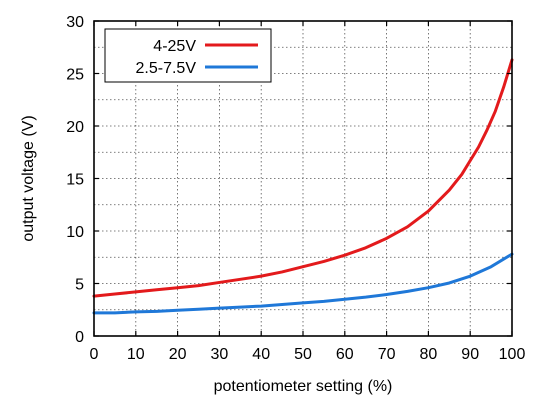 The width and height of the screenshot is (560, 405). I want to click on x-tick-label: 80, so click(429, 354).